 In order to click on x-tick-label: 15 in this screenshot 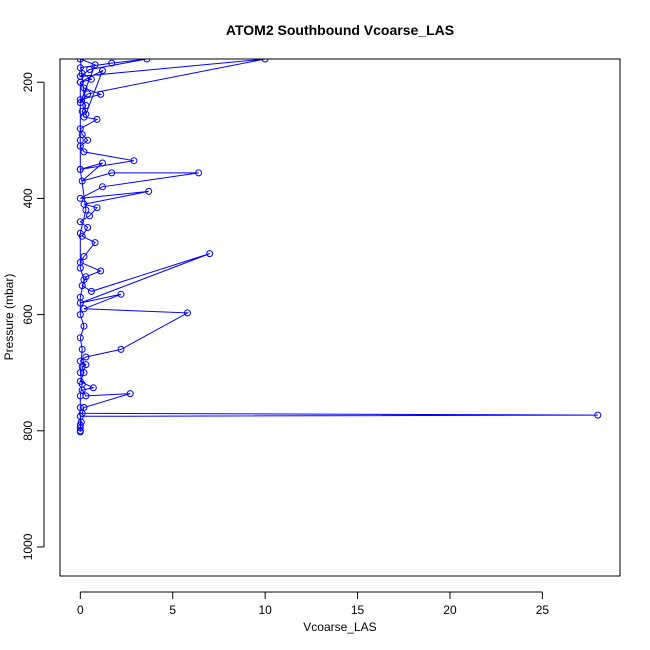, I will do `click(358, 610)`.